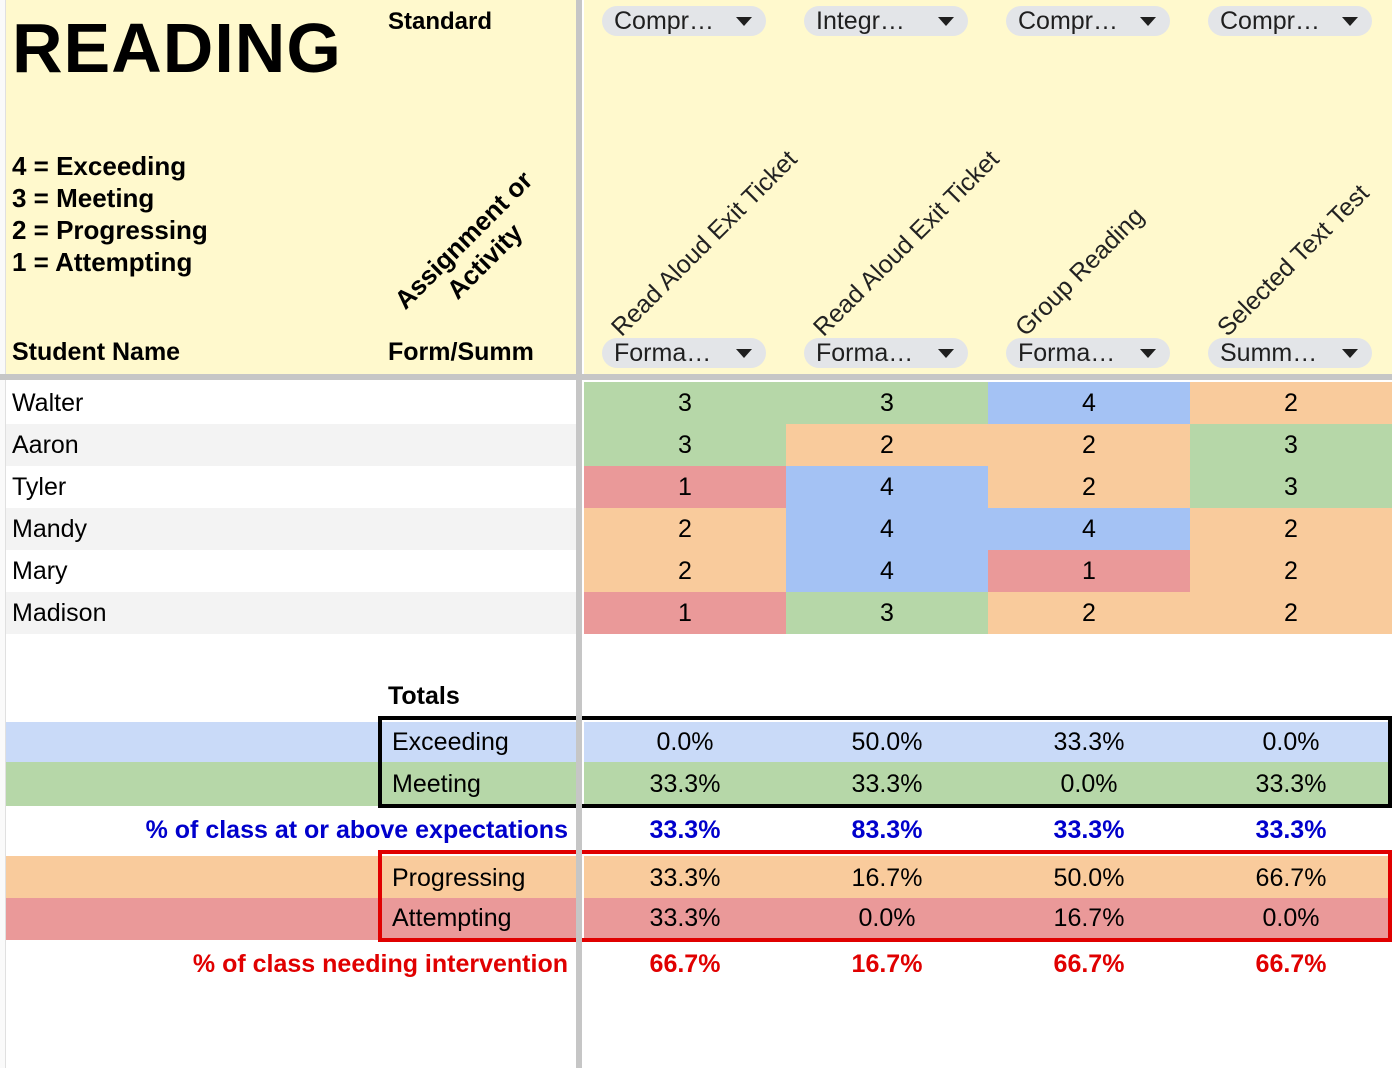  What do you see at coordinates (291, 919) in the screenshot?
I see `attempting-row-bg` at bounding box center [291, 919].